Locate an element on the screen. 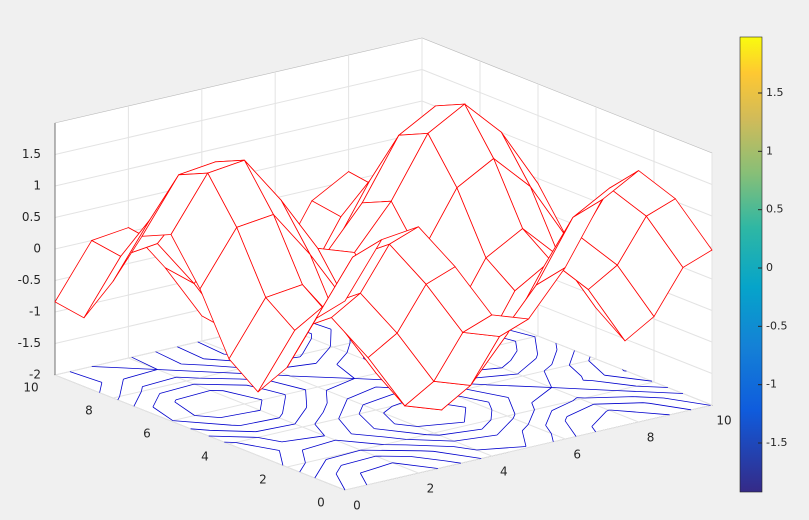 The width and height of the screenshot is (809, 520). y-tick-label: 0 is located at coordinates (321, 503).